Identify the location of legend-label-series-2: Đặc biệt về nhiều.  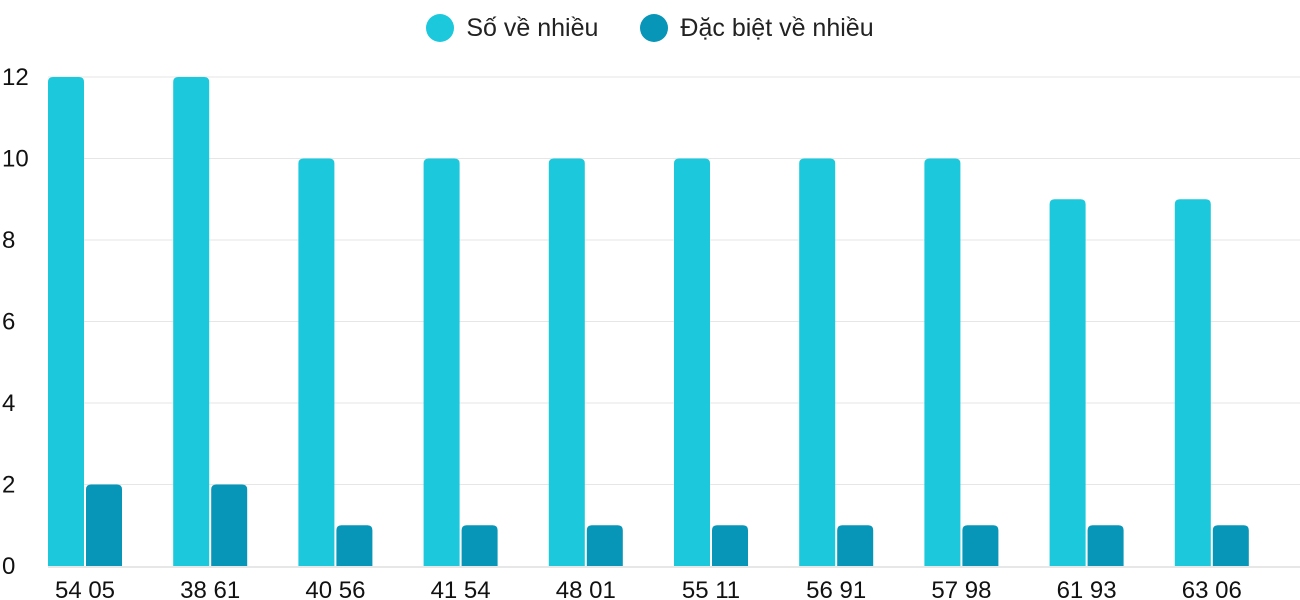
(777, 27).